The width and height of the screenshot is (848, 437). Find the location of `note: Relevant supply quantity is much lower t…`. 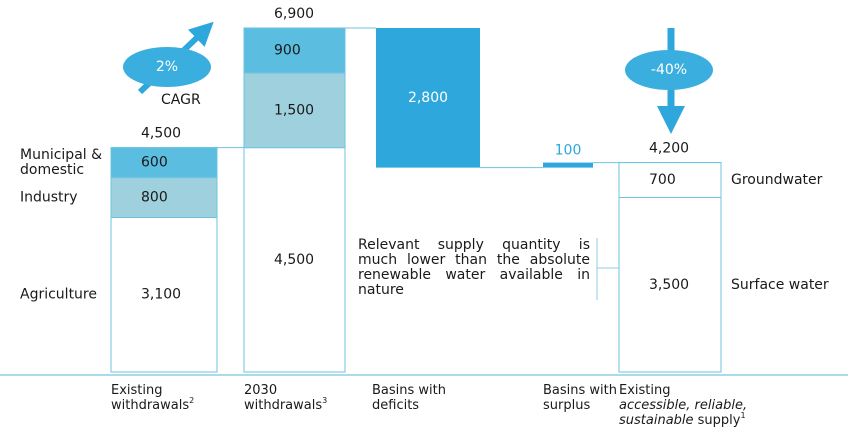

note: Relevant supply quantity is much lower t… is located at coordinates (474, 268).